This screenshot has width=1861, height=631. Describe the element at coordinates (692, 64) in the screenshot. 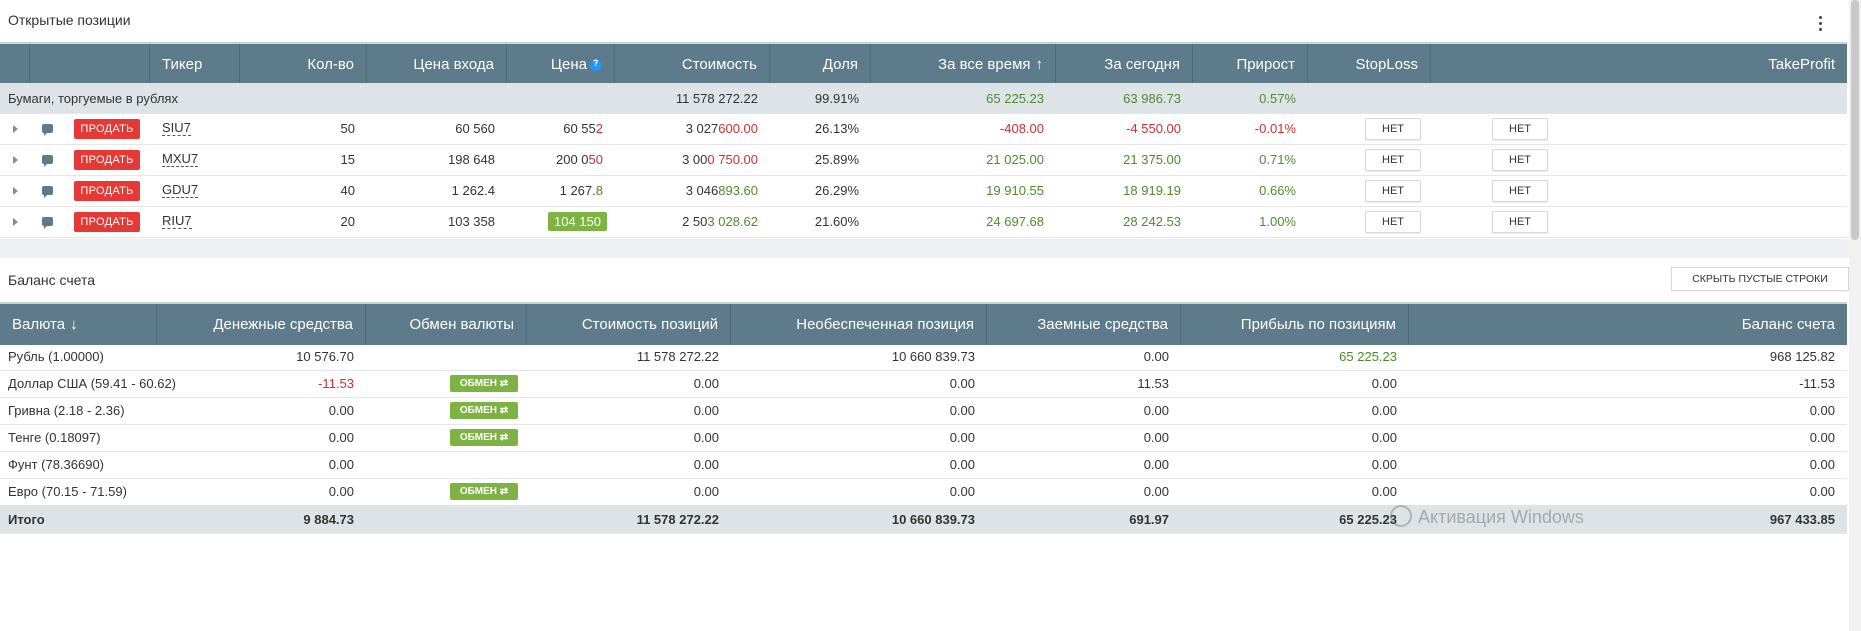

I see `col-value: Стоимость` at that location.